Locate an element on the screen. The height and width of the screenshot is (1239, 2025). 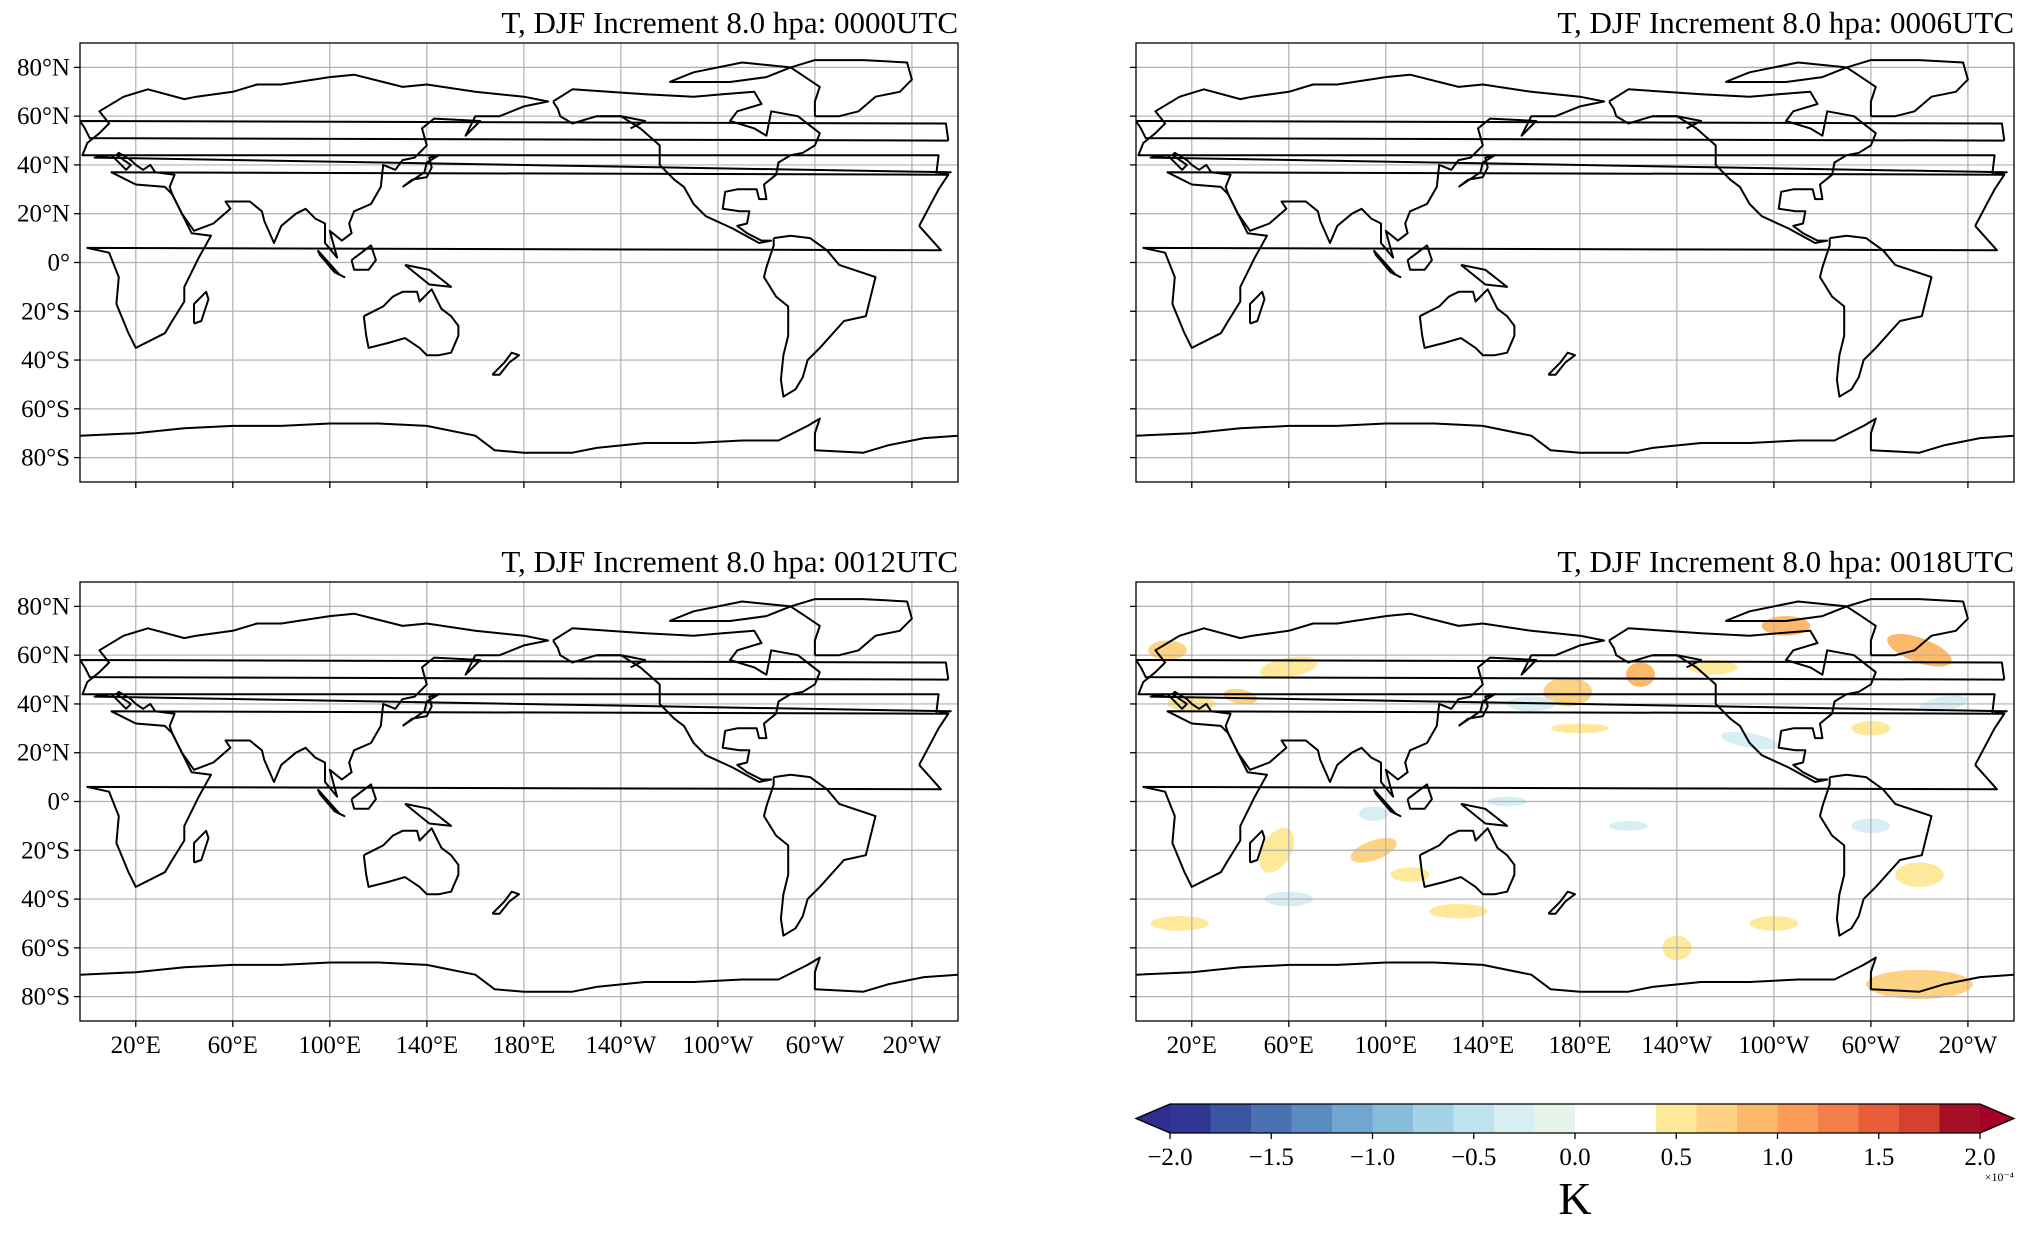
lon-tick-label: 60°W is located at coordinates (815, 1045).